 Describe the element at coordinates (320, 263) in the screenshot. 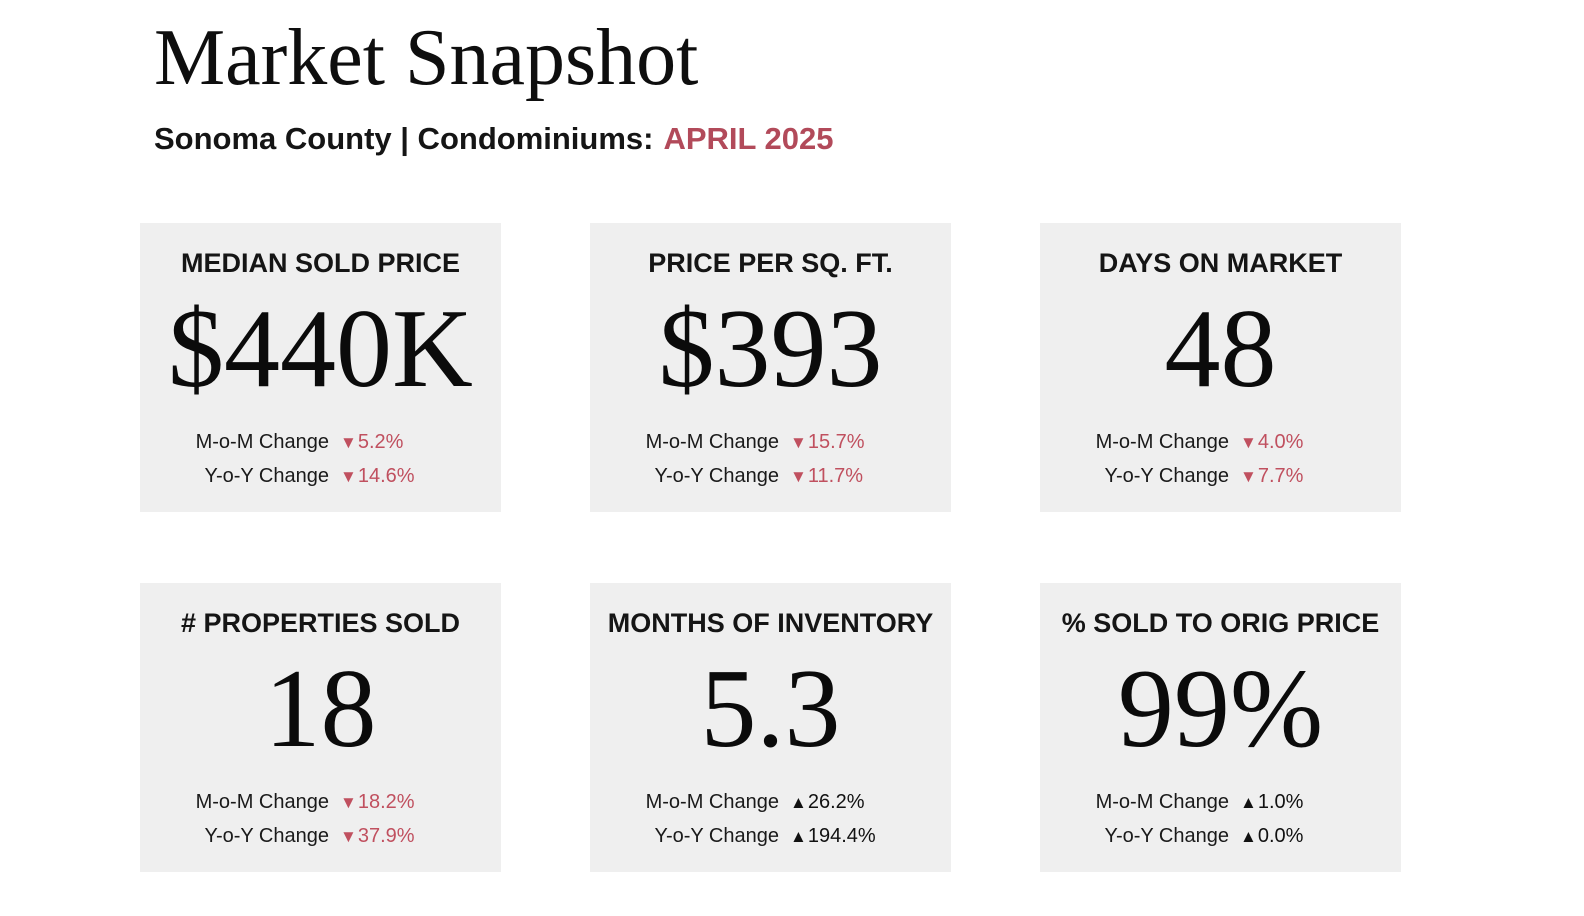

I see `stat-label: MEDIAN SOLD PRICE` at that location.